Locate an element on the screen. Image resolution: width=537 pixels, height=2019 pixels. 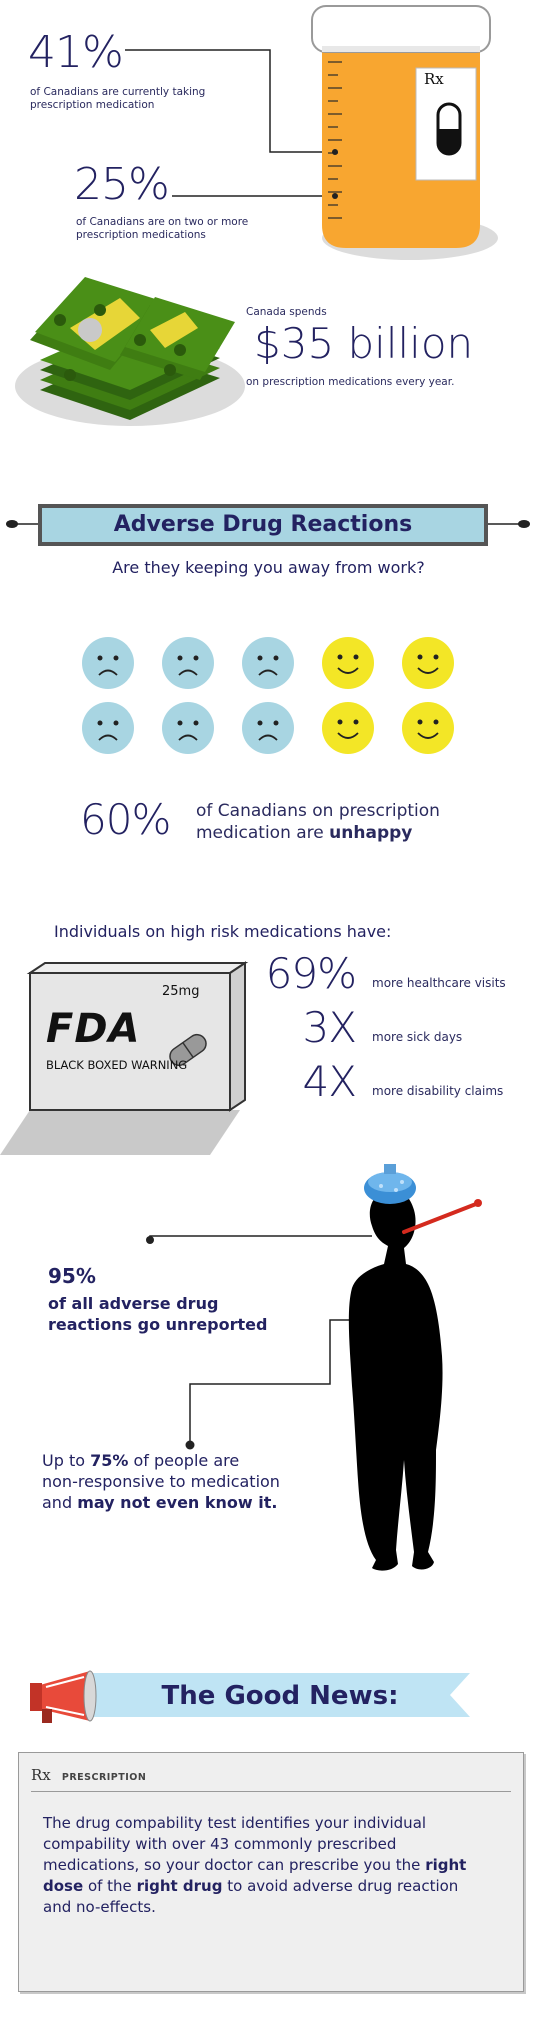
good-news-banner-graphic is located at coordinates (250, 1696).